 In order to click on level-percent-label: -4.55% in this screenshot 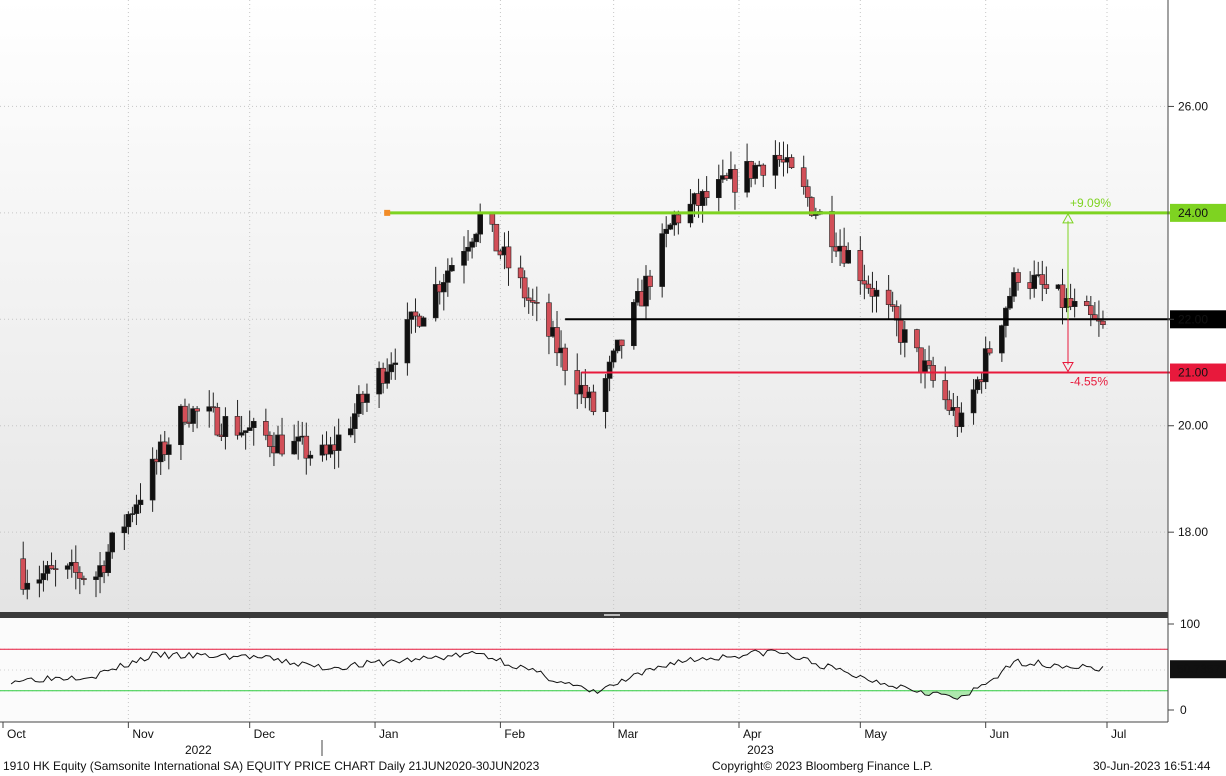, I will do `click(1089, 382)`.